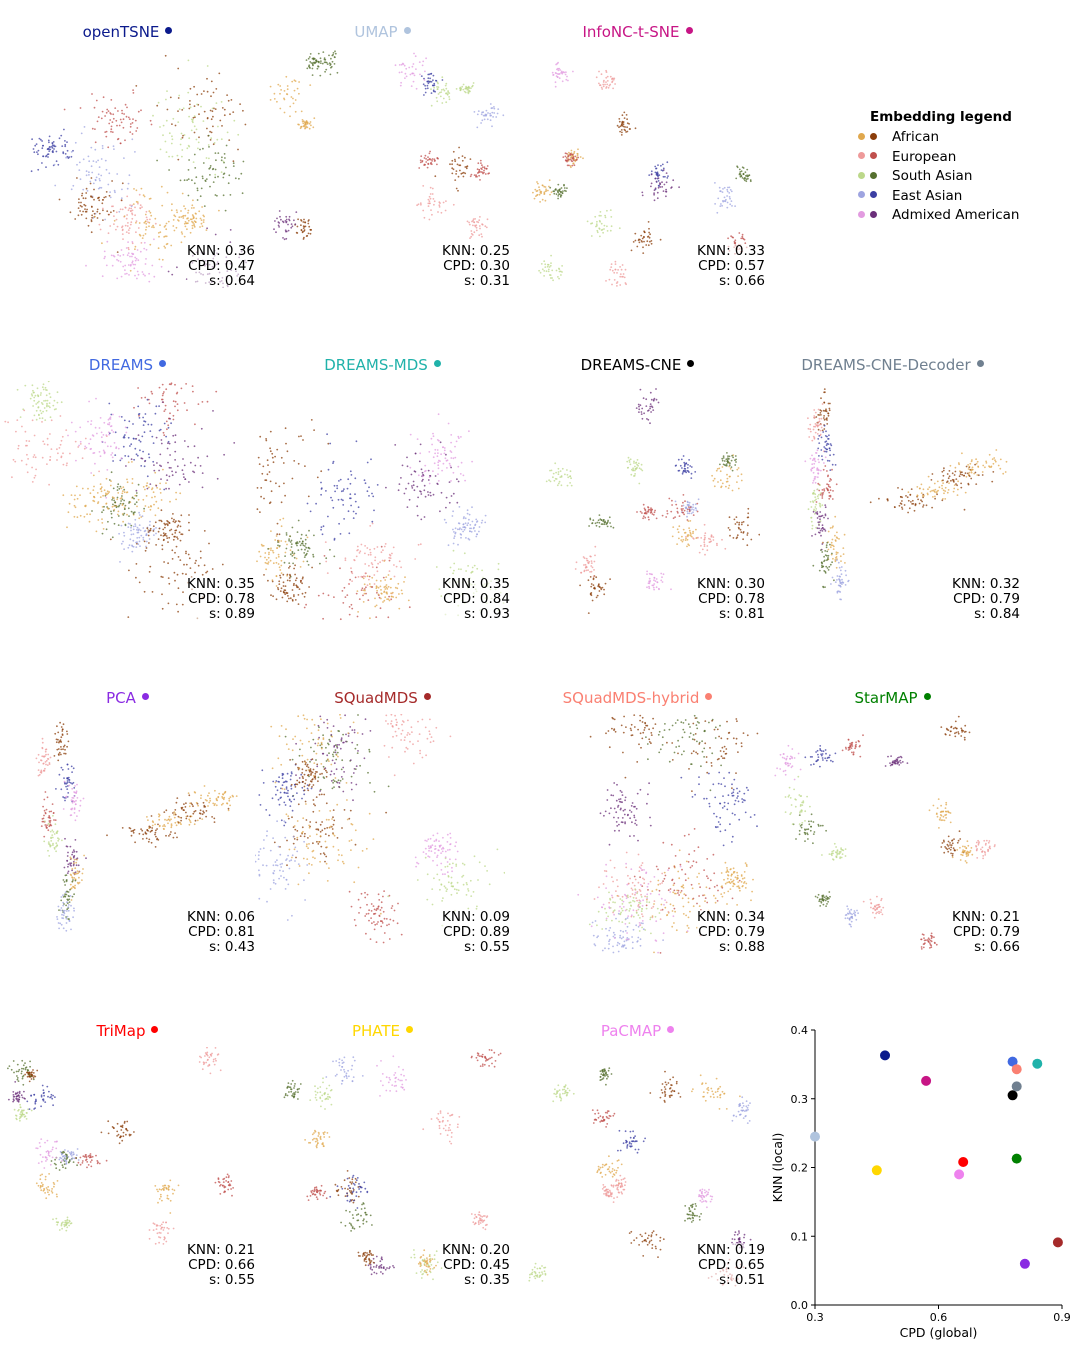 Image resolution: width=1080 pixels, height=1347 pixels. Describe the element at coordinates (1057, 1242) in the screenshot. I see `point-squadmds` at that location.